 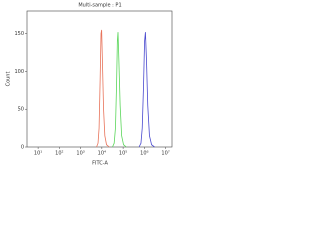 What do you see at coordinates (22, 148) in the screenshot?
I see `y-tick-label: 0` at bounding box center [22, 148].